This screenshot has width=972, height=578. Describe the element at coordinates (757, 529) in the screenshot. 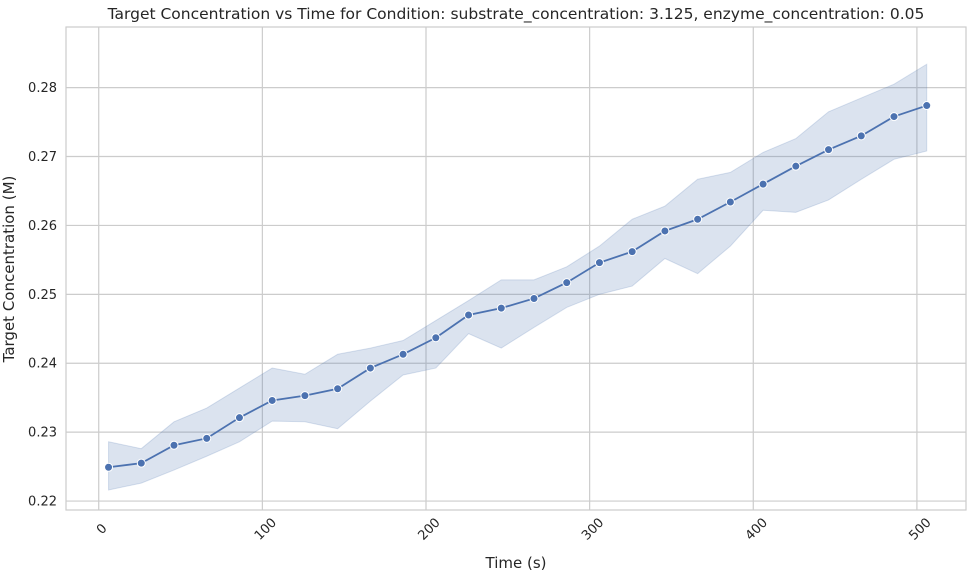

I see `x-tick-label: 400` at that location.